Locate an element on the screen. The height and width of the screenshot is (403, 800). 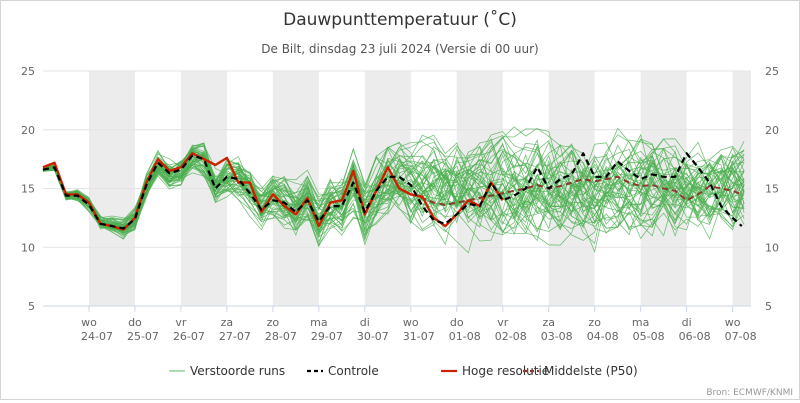
y-tick-label-right: 5 is located at coordinates (768, 306).